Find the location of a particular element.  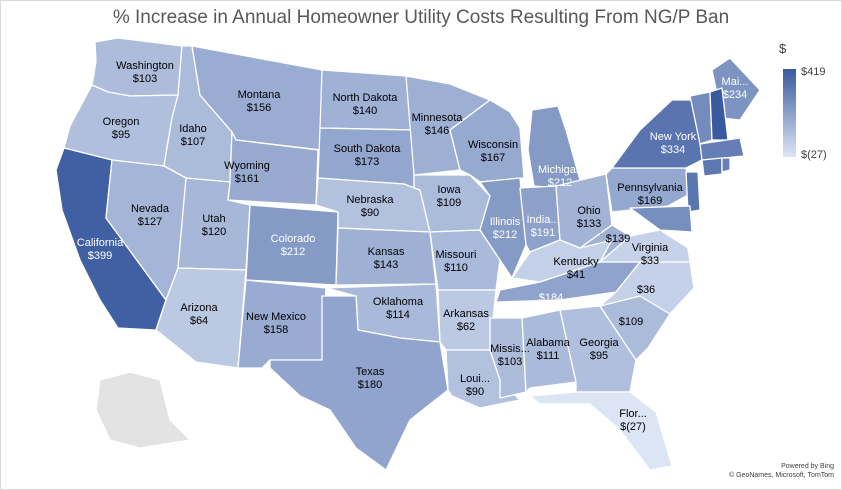

label-name: Wisconsin is located at coordinates (493, 145).